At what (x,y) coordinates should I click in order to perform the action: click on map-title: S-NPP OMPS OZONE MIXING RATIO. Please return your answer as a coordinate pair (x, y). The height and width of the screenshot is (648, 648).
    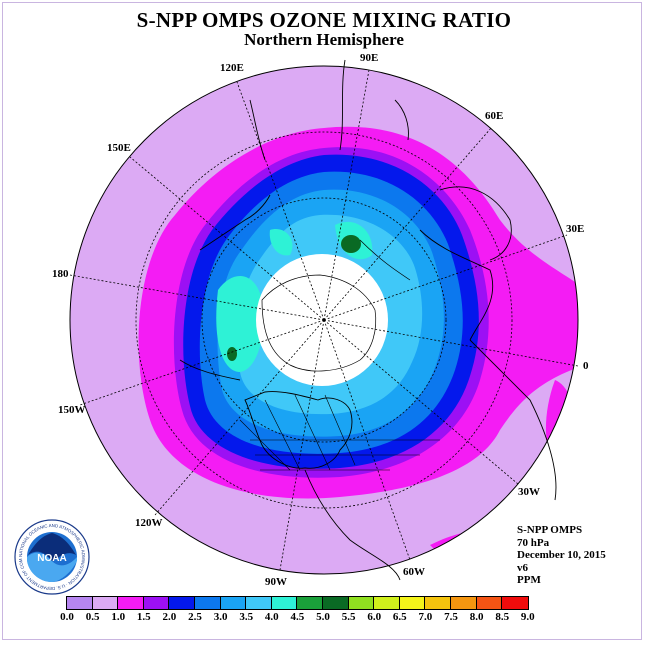
    Looking at the image, I should click on (324, 20).